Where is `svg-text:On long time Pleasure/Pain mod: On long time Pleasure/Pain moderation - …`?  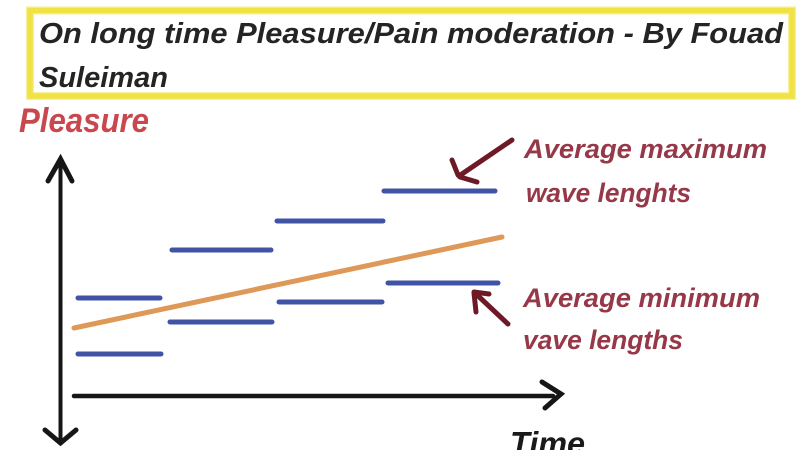
svg-text:On long time Pleasure/Pain mod: On long time Pleasure/Pain moderation - … is located at coordinates (411, 34).